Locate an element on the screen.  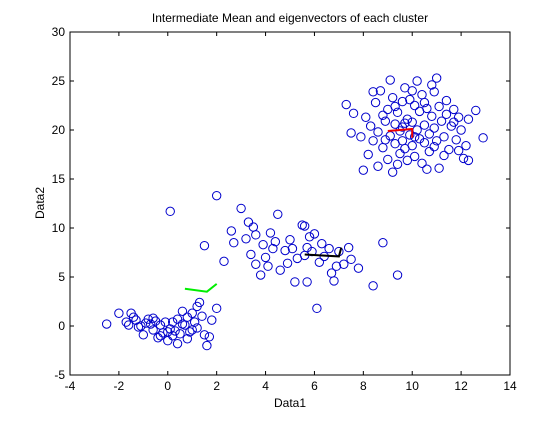
y-tick-label: 25 is located at coordinates (59, 81).